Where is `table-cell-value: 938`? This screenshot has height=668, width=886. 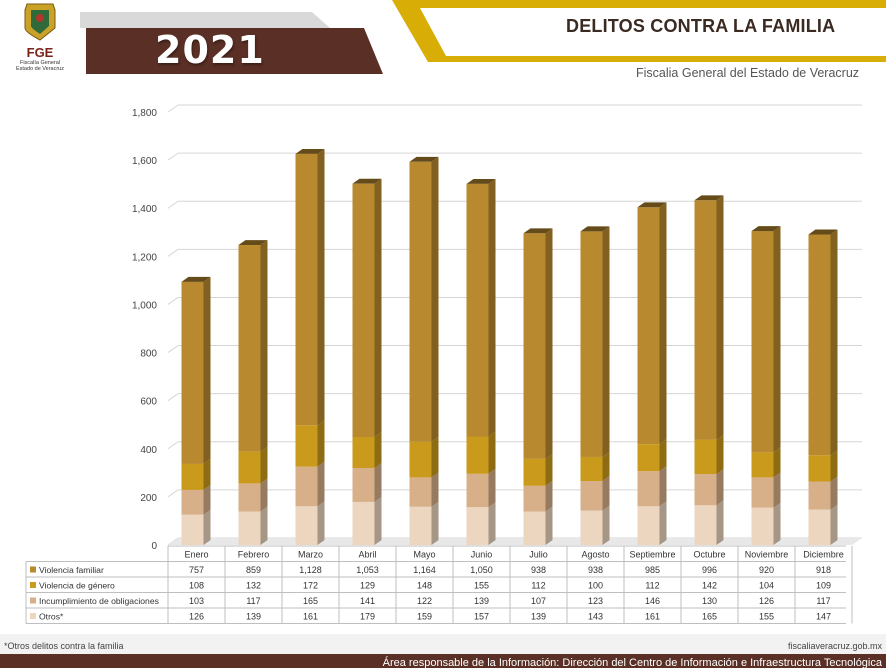 table-cell-value: 938 is located at coordinates (595, 570).